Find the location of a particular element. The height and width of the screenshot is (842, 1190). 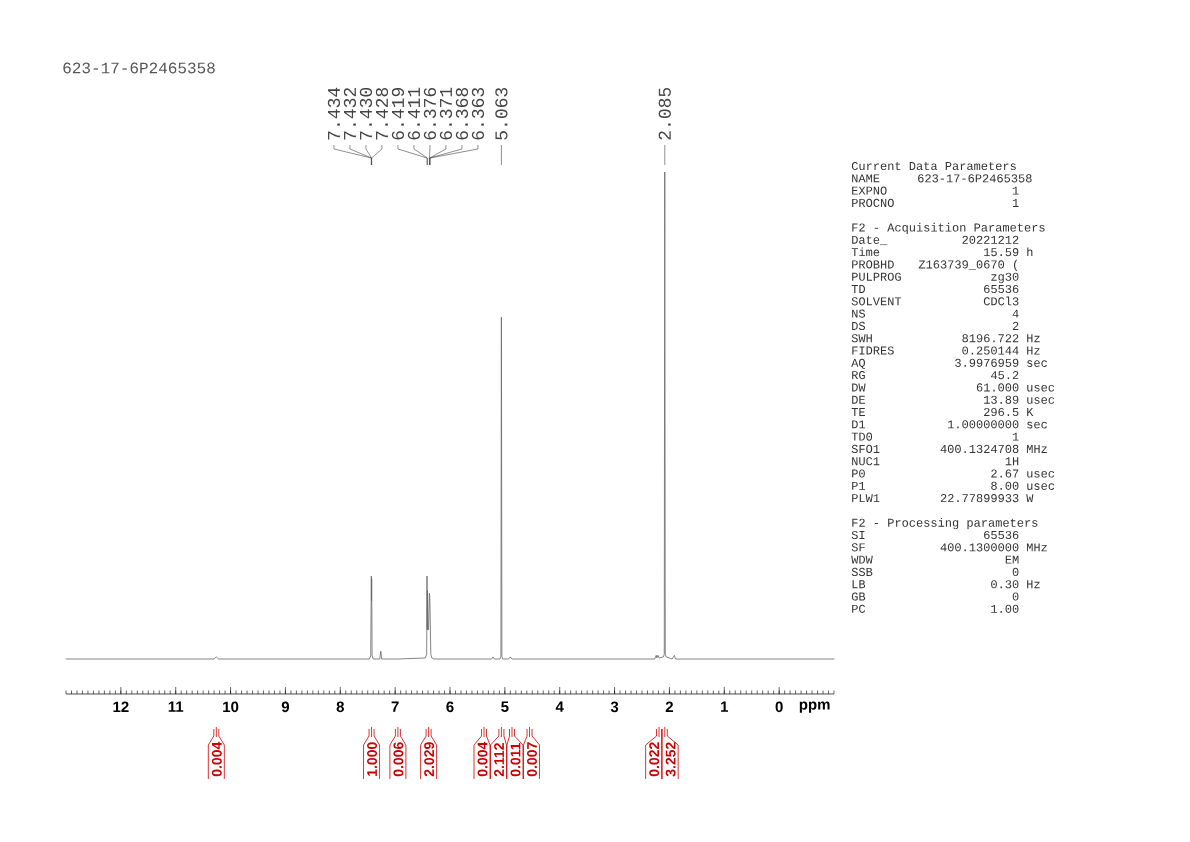

text: 22.77899933 is located at coordinates (979, 498).